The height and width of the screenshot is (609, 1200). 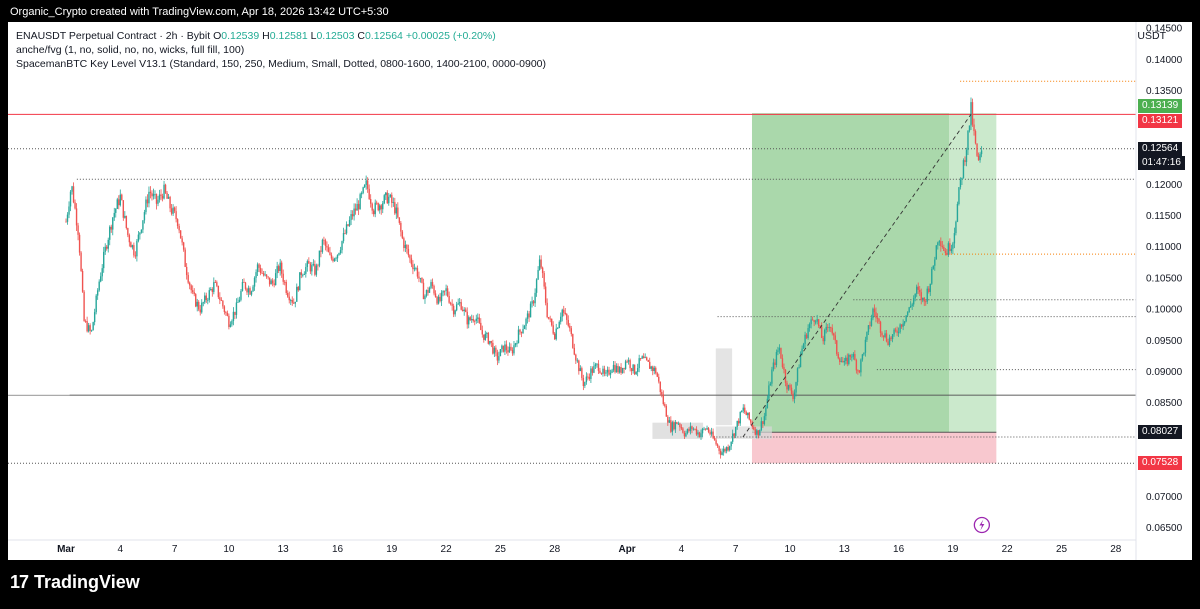 I want to click on time-tick-label: 13, so click(x=845, y=549).